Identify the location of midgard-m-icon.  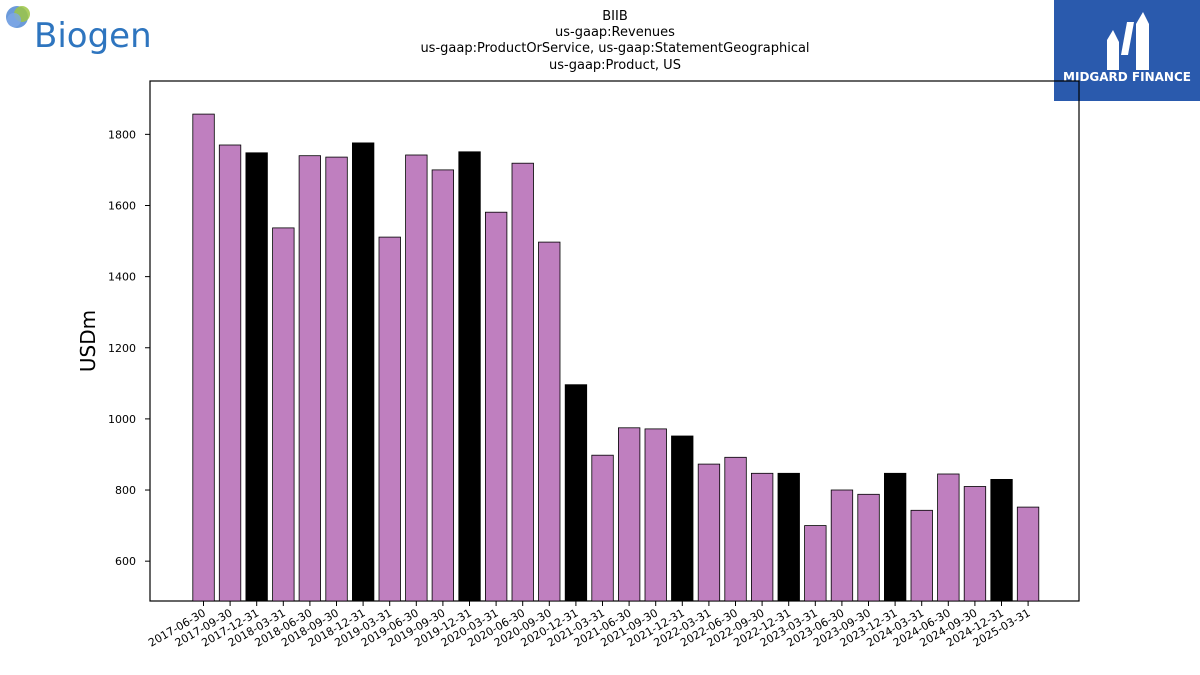
(1128, 41).